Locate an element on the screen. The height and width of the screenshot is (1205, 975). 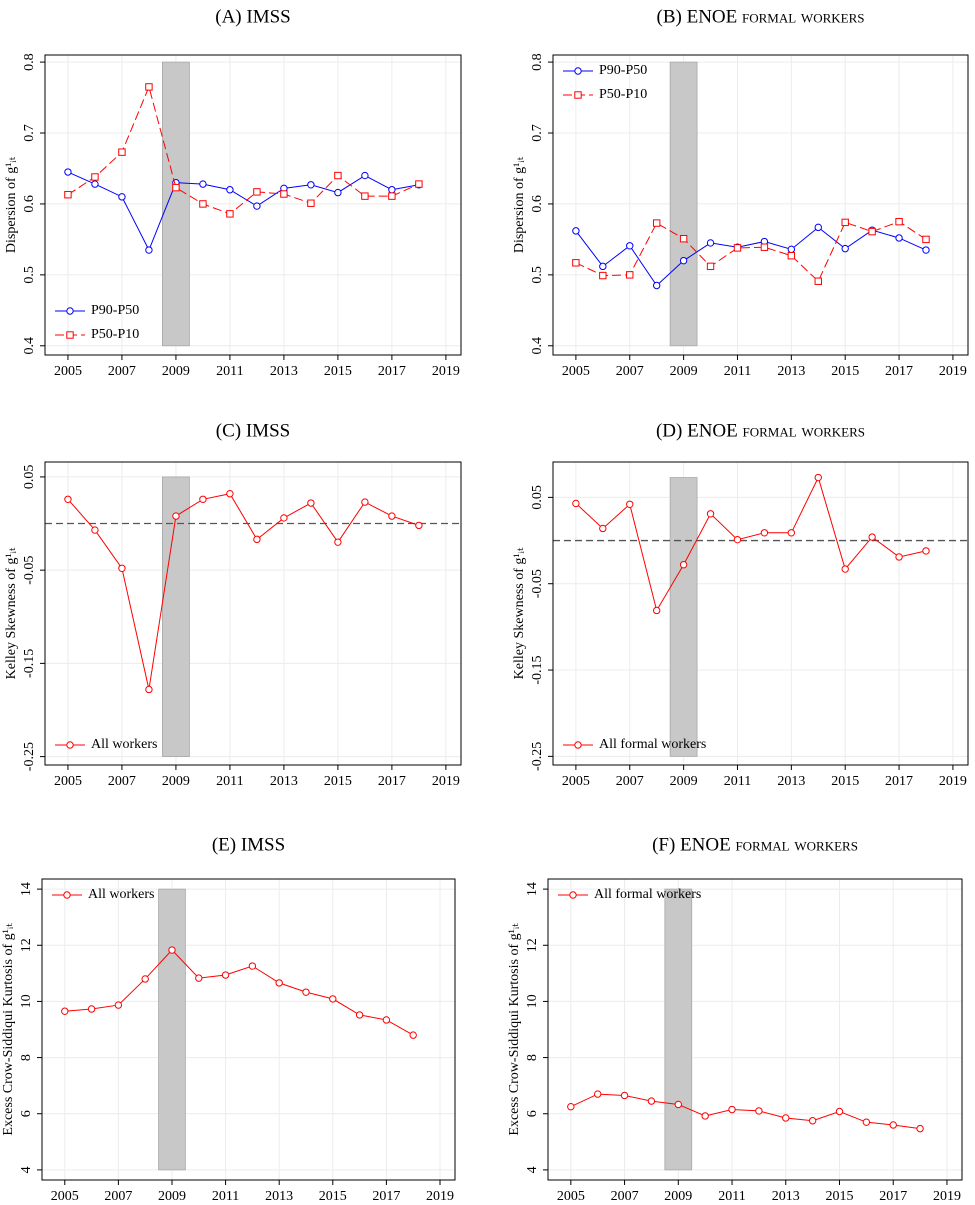
panel-title: (E) IMSS is located at coordinates (248, 844).